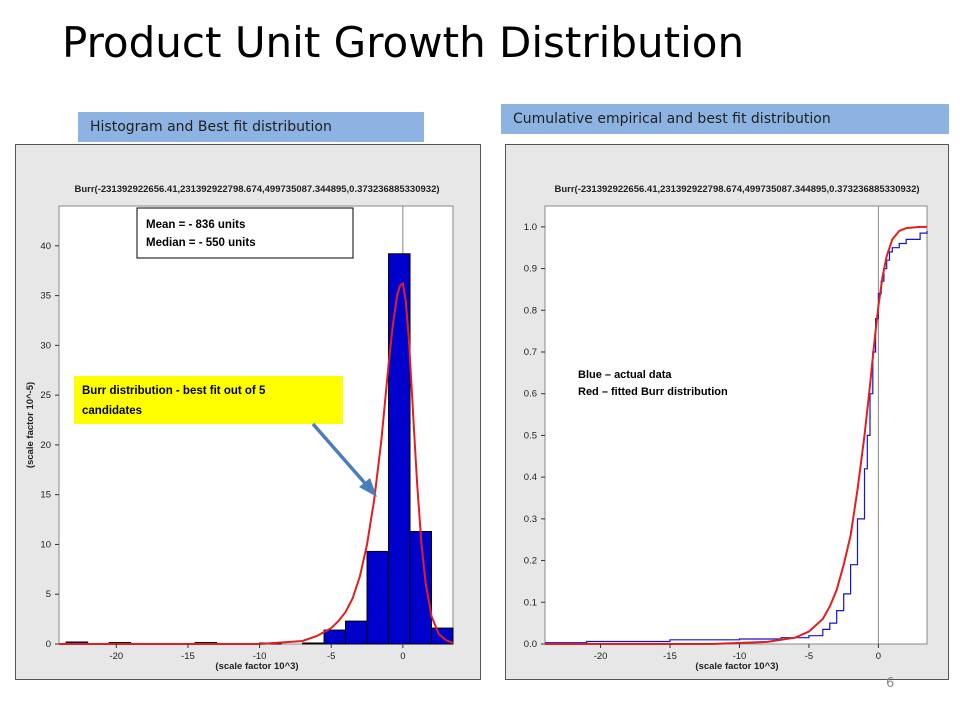 The image size is (960, 720). Describe the element at coordinates (45, 395) in the screenshot. I see `y-tick-label: 25` at that location.